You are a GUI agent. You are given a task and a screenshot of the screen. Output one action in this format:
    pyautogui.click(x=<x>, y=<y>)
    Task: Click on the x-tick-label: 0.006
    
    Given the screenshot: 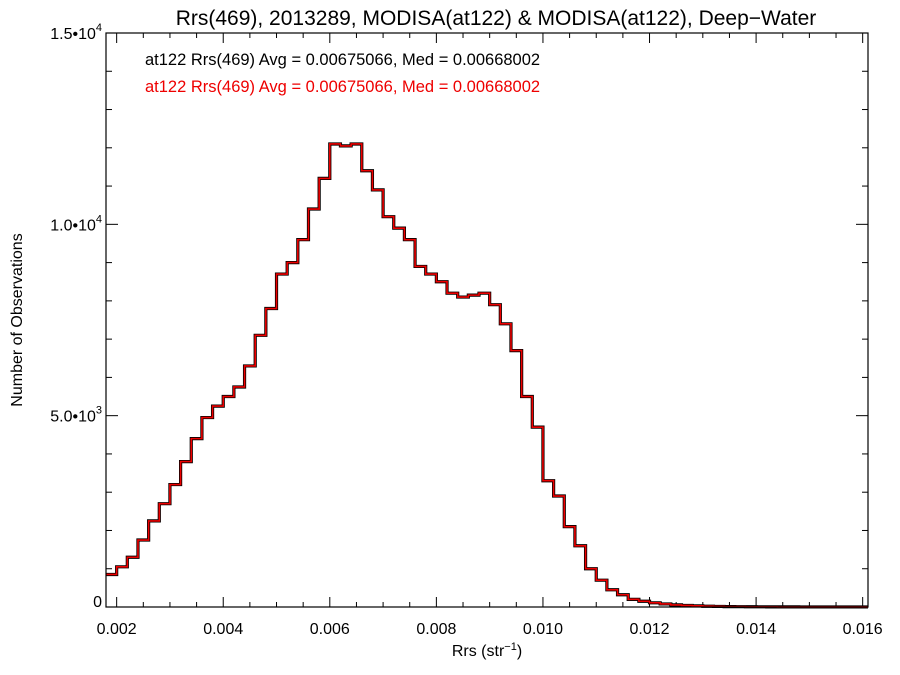 What is the action you would take?
    pyautogui.click(x=330, y=629)
    